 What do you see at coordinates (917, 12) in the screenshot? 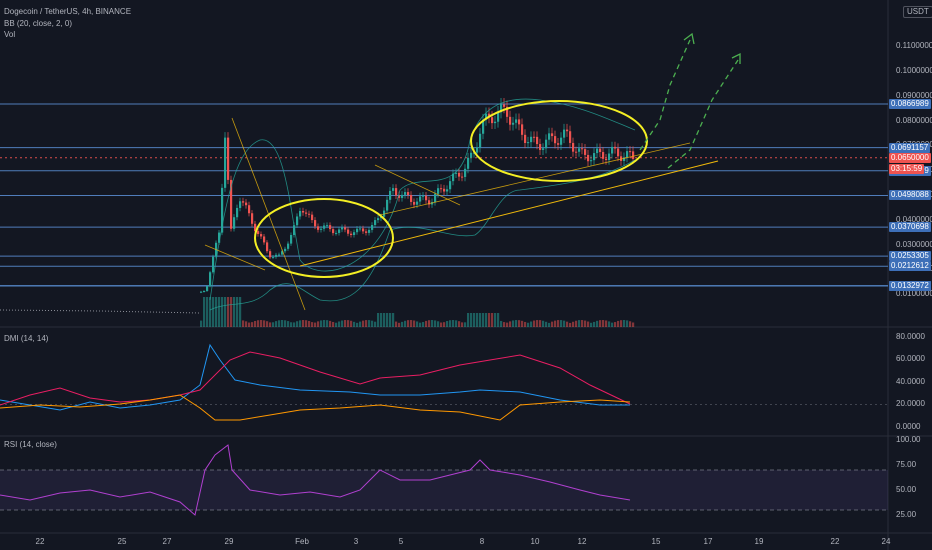
I see `currency-button: USDT` at bounding box center [917, 12].